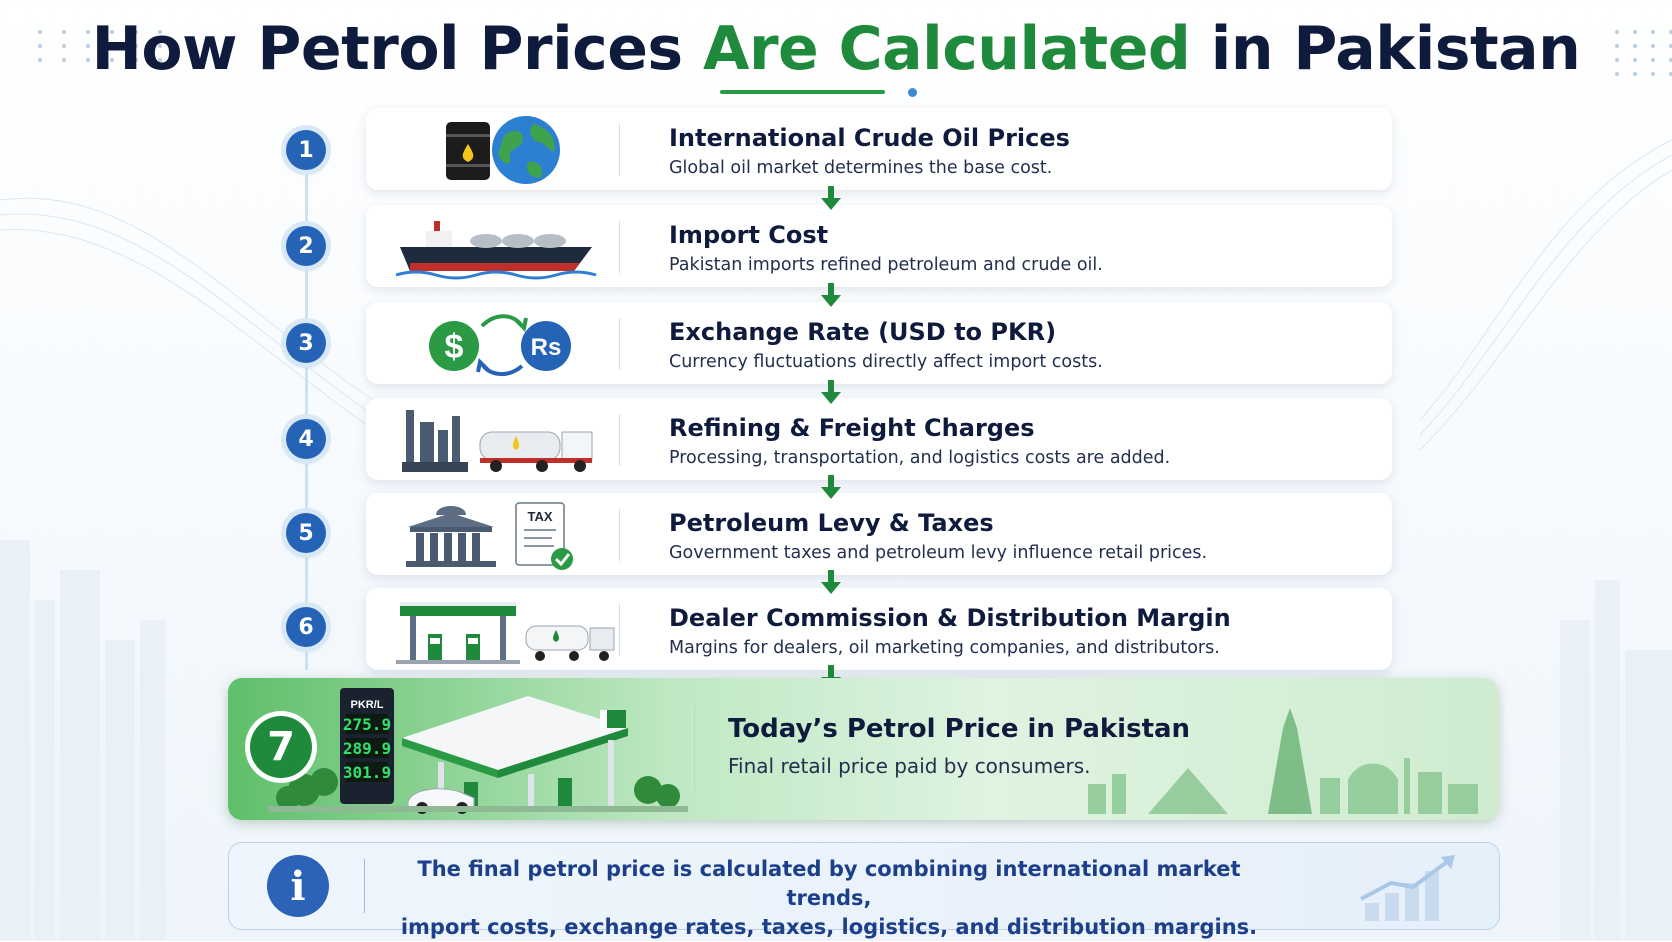  I want to click on price-board-icon: PKR/L 275.9 289.9 301.9, so click(367, 746).